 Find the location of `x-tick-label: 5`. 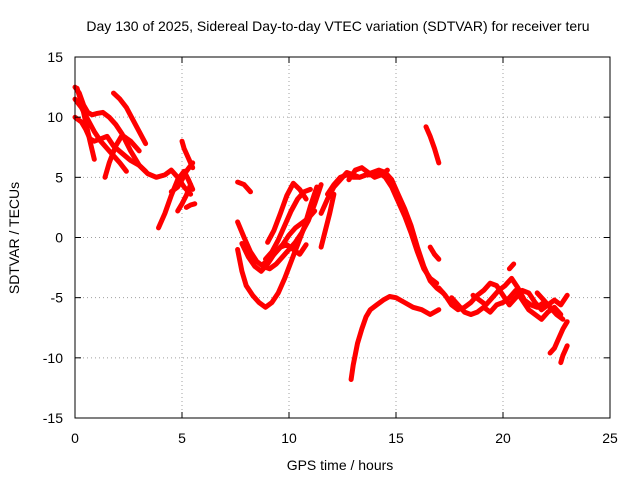

x-tick-label: 5 is located at coordinates (182, 438).